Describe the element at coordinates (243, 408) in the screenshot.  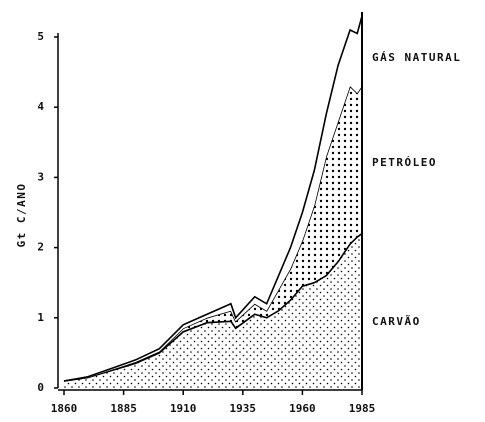
I see `x-tick-label: 1935` at that location.